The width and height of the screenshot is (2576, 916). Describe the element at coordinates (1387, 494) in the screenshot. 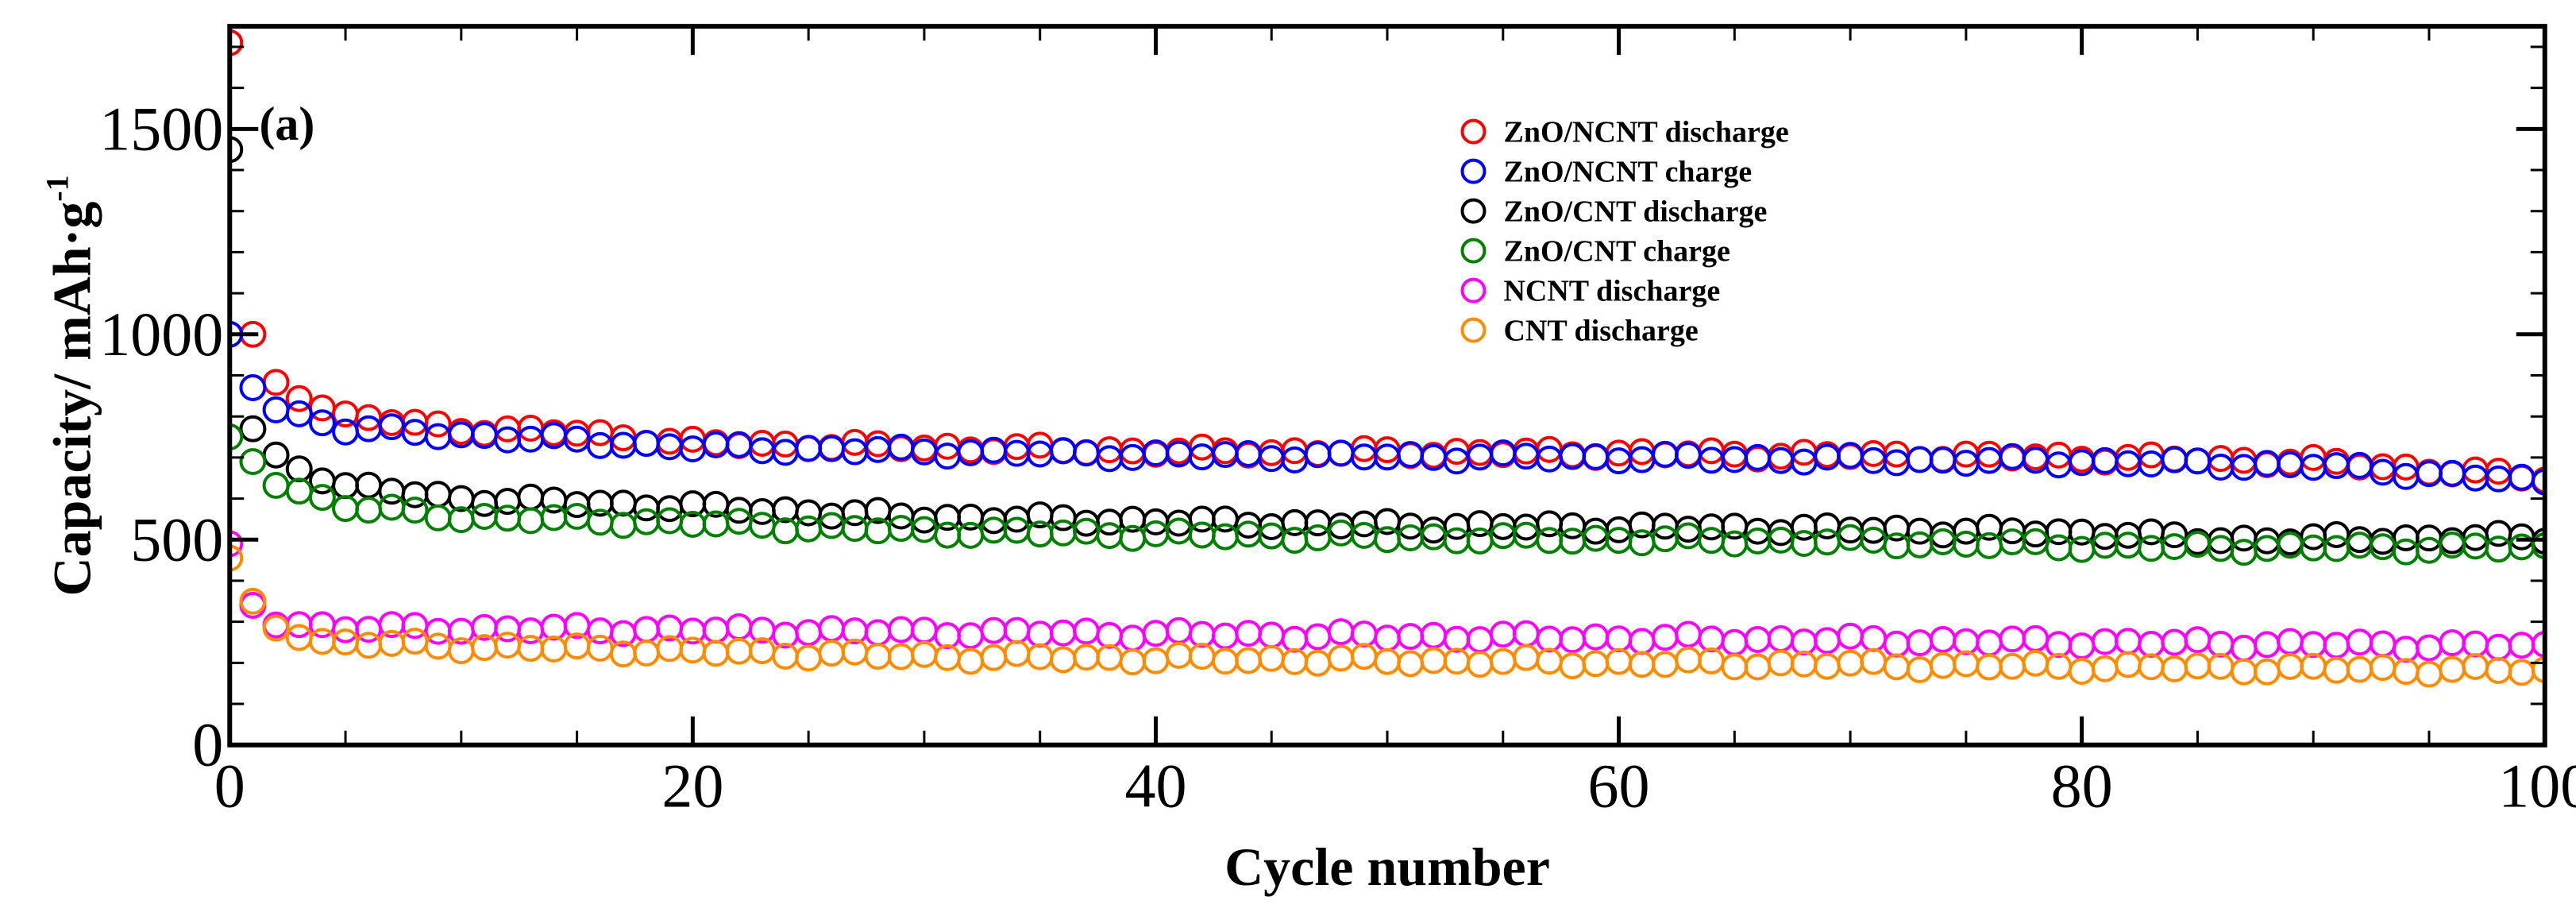

I see `series-zno-cnt-charge` at that location.